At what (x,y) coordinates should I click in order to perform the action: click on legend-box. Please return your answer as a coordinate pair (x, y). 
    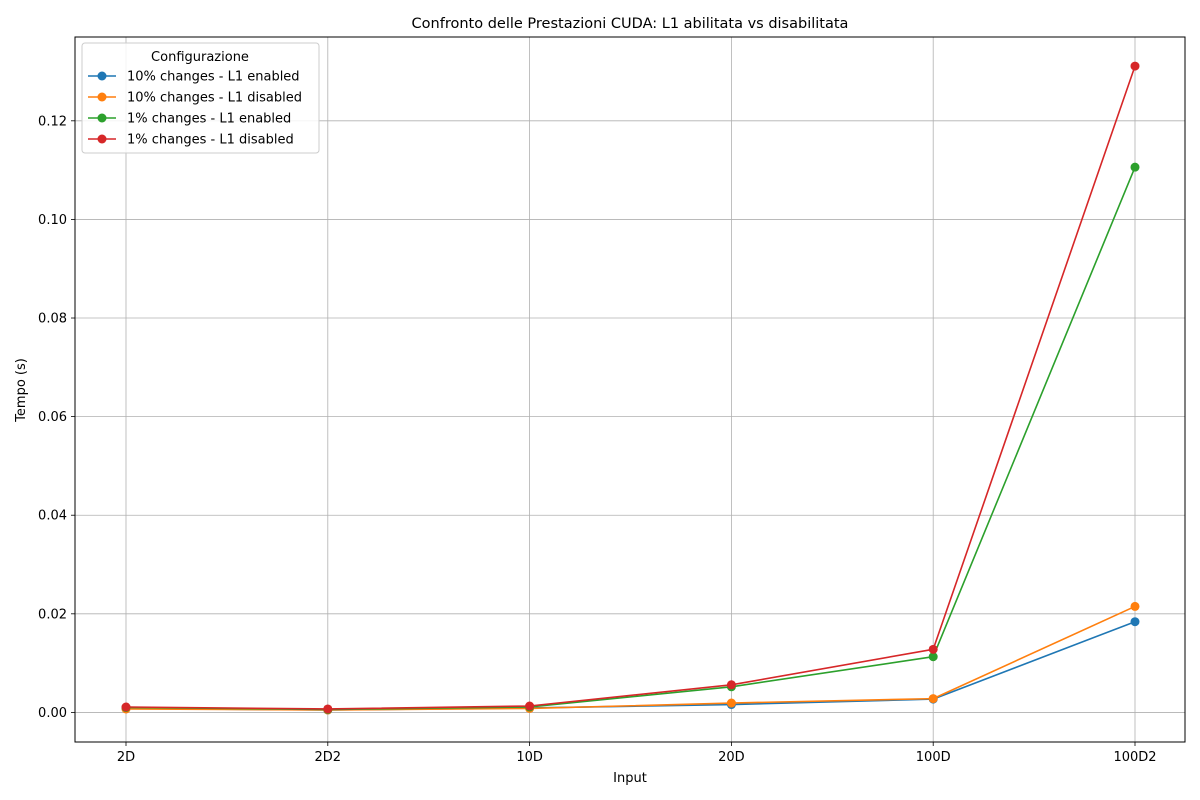
    Looking at the image, I should click on (200, 98).